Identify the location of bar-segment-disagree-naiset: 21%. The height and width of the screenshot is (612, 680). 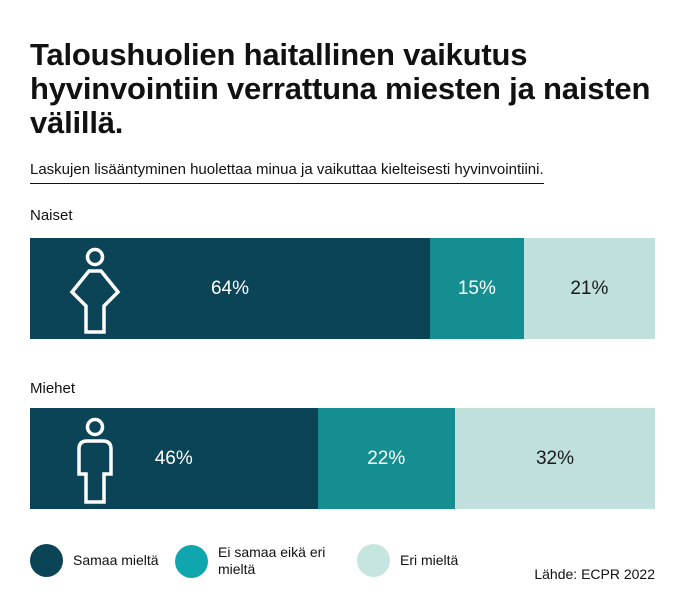
(589, 288).